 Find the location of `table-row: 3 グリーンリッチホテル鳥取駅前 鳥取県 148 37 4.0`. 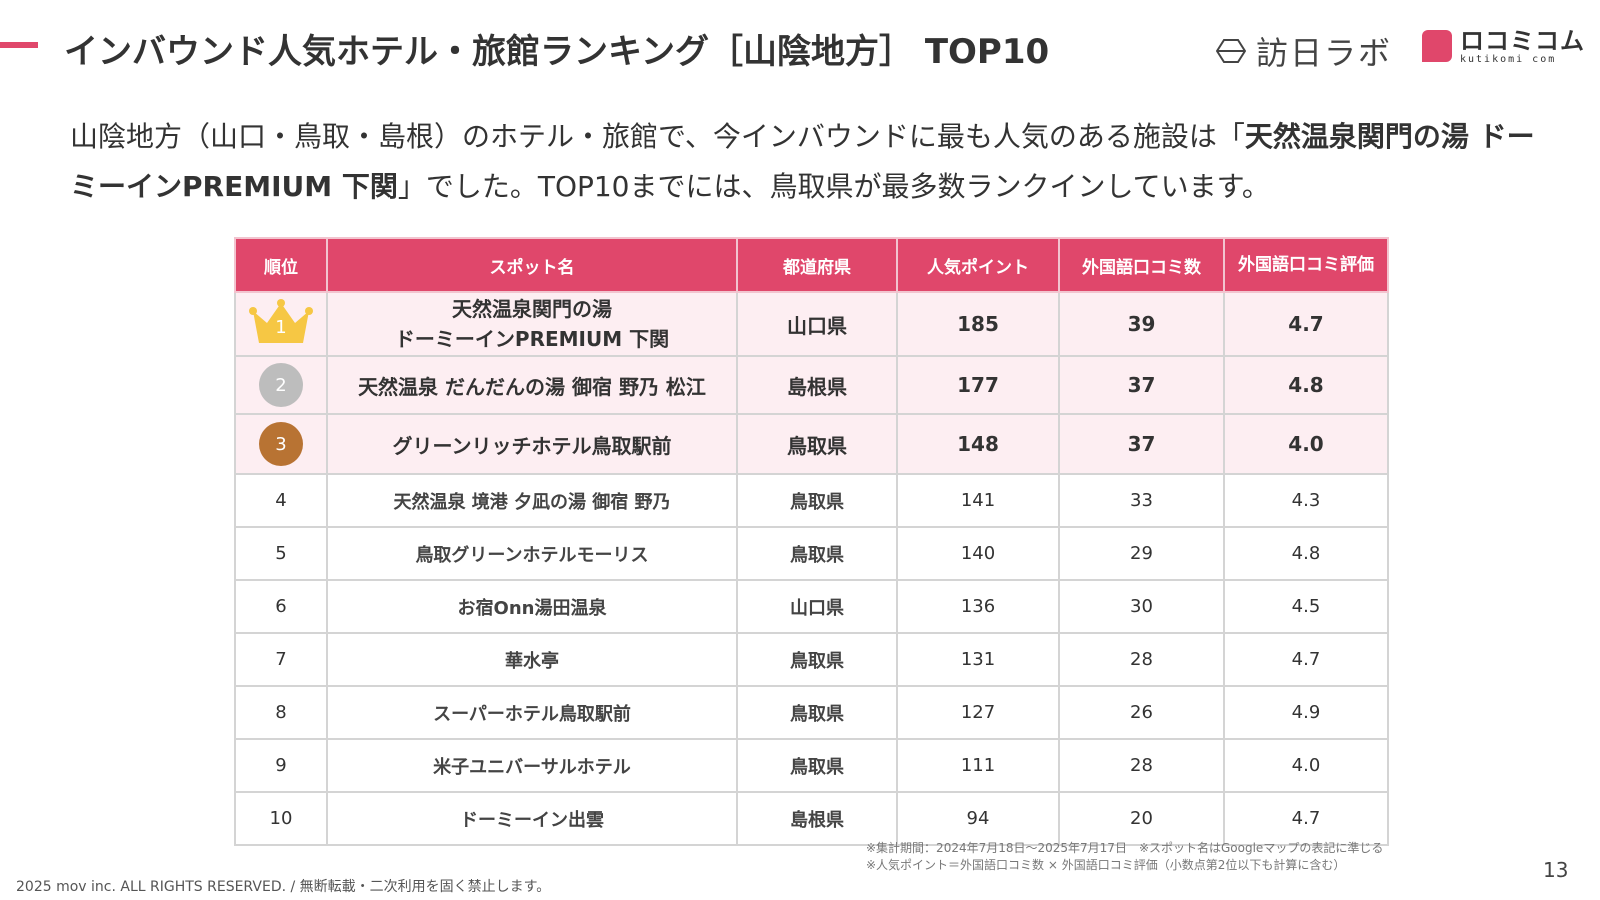

table-row: 3 グリーンリッチホテル鳥取駅前 鳥取県 148 37 4.0 is located at coordinates (811, 444).